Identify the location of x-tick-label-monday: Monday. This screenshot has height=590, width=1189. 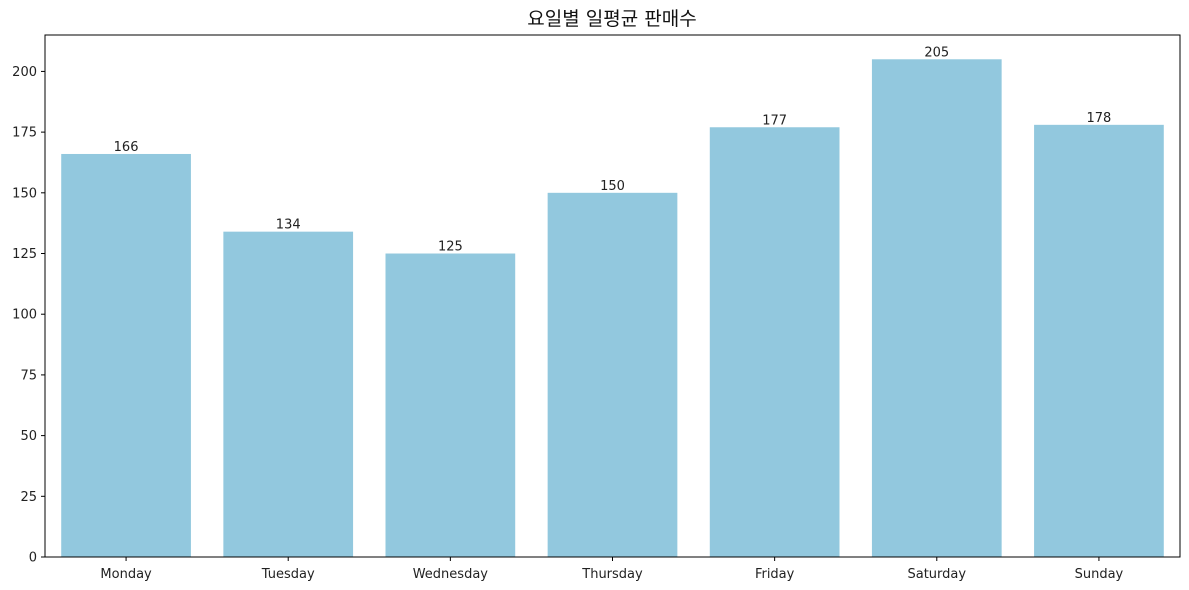
(126, 574).